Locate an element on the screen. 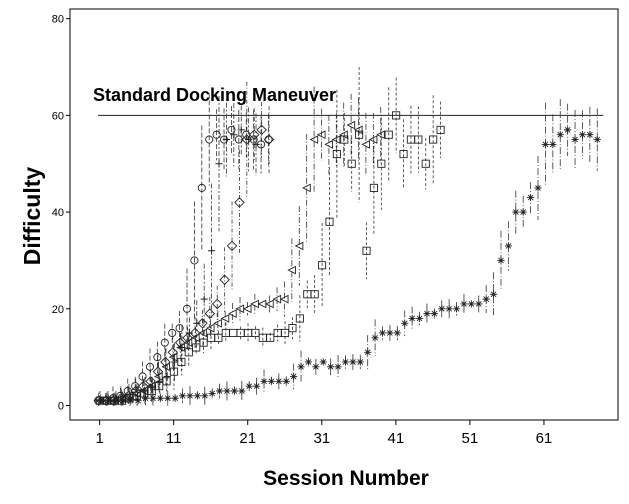  x-tick-label: 61 is located at coordinates (544, 438).